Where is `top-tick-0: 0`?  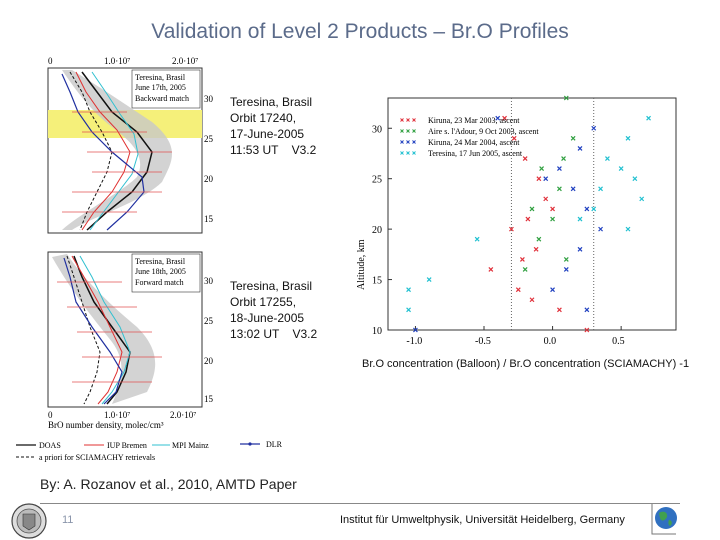 top-tick-0: 0 is located at coordinates (50, 61).